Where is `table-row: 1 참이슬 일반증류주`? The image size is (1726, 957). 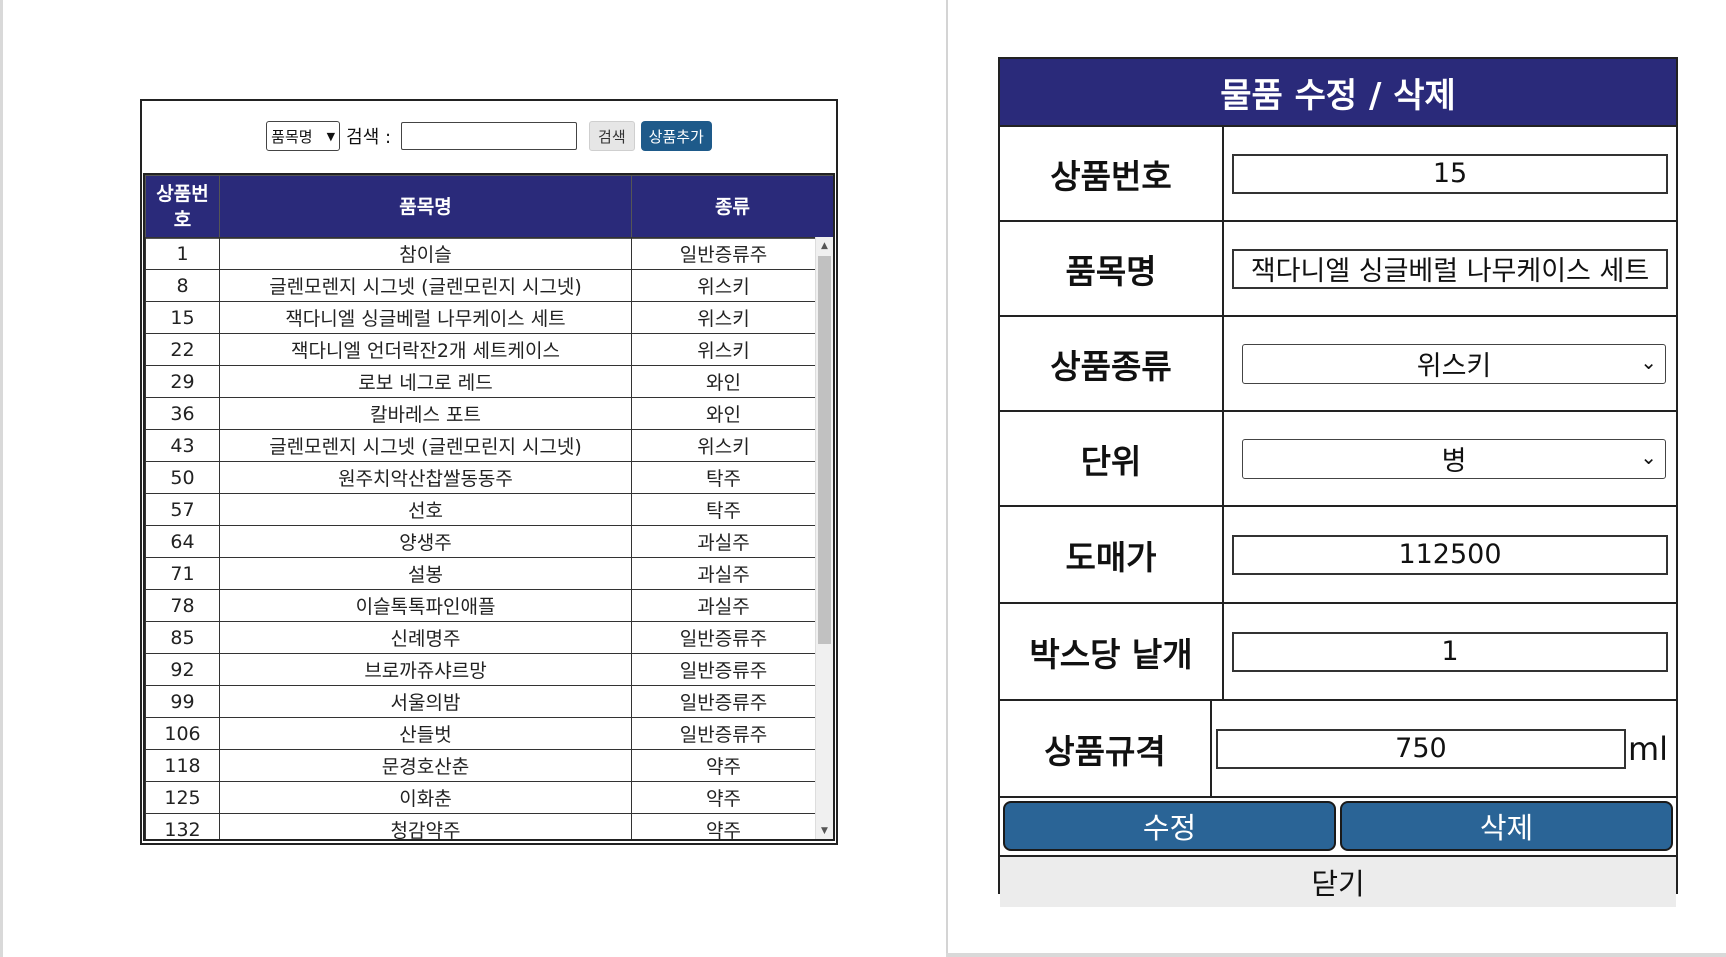 table-row: 1 참이슬 일반증류주 is located at coordinates (480, 253).